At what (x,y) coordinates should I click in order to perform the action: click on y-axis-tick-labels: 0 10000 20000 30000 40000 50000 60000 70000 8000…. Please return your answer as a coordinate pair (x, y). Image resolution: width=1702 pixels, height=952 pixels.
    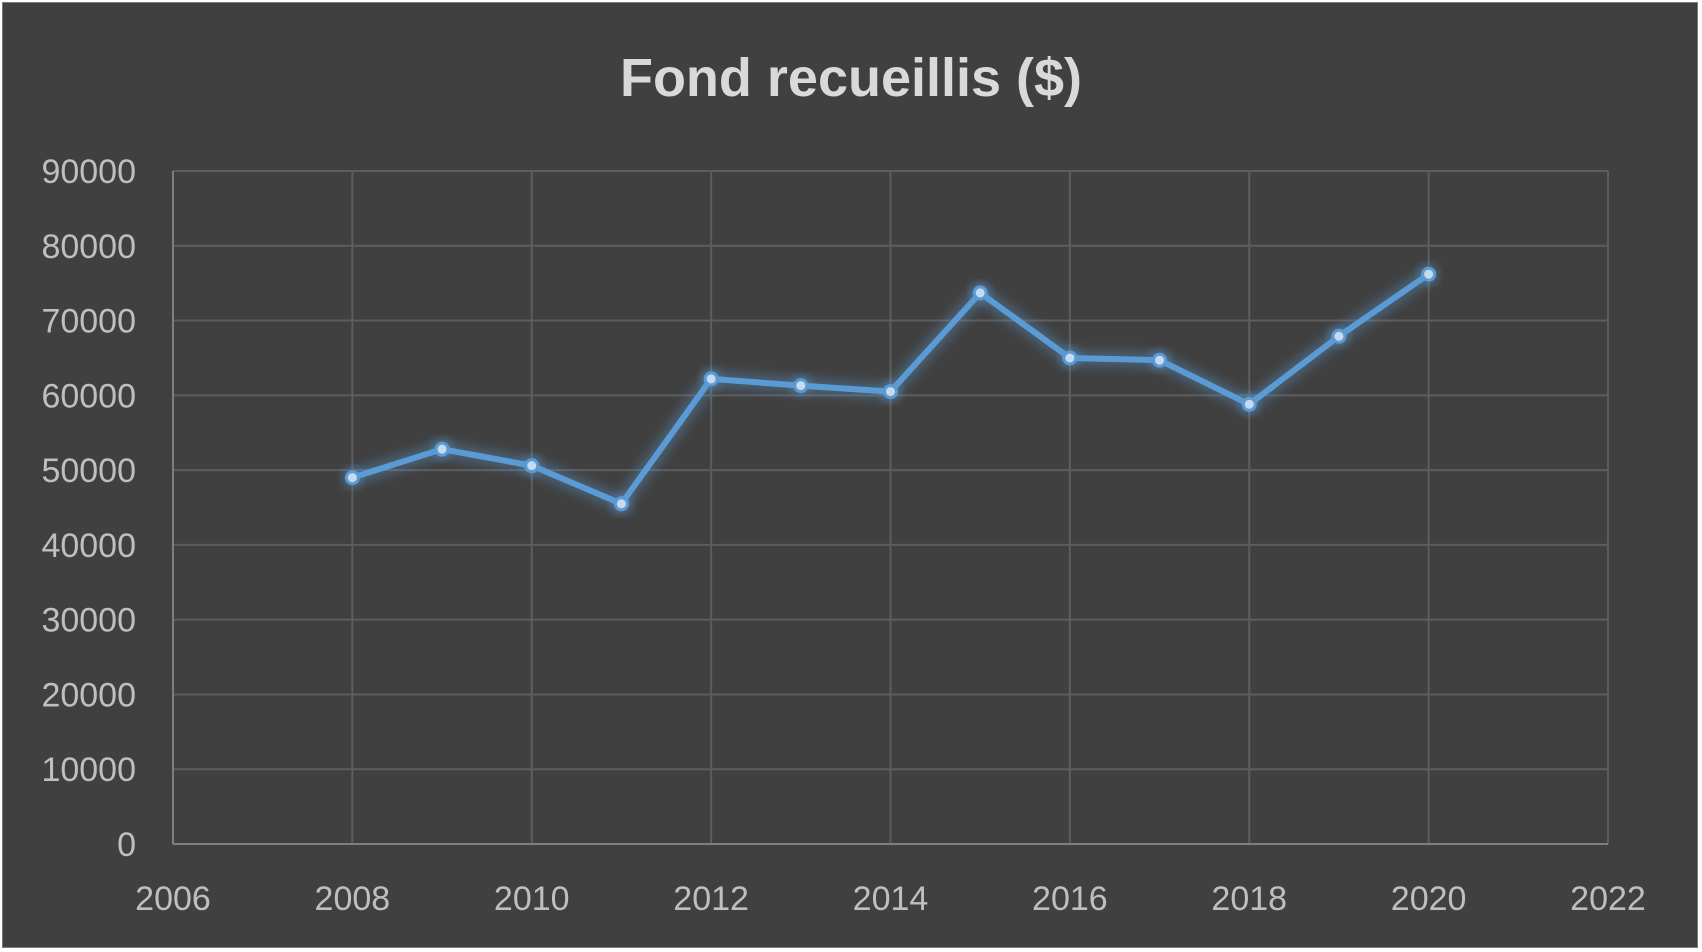
    Looking at the image, I should click on (88, 508).